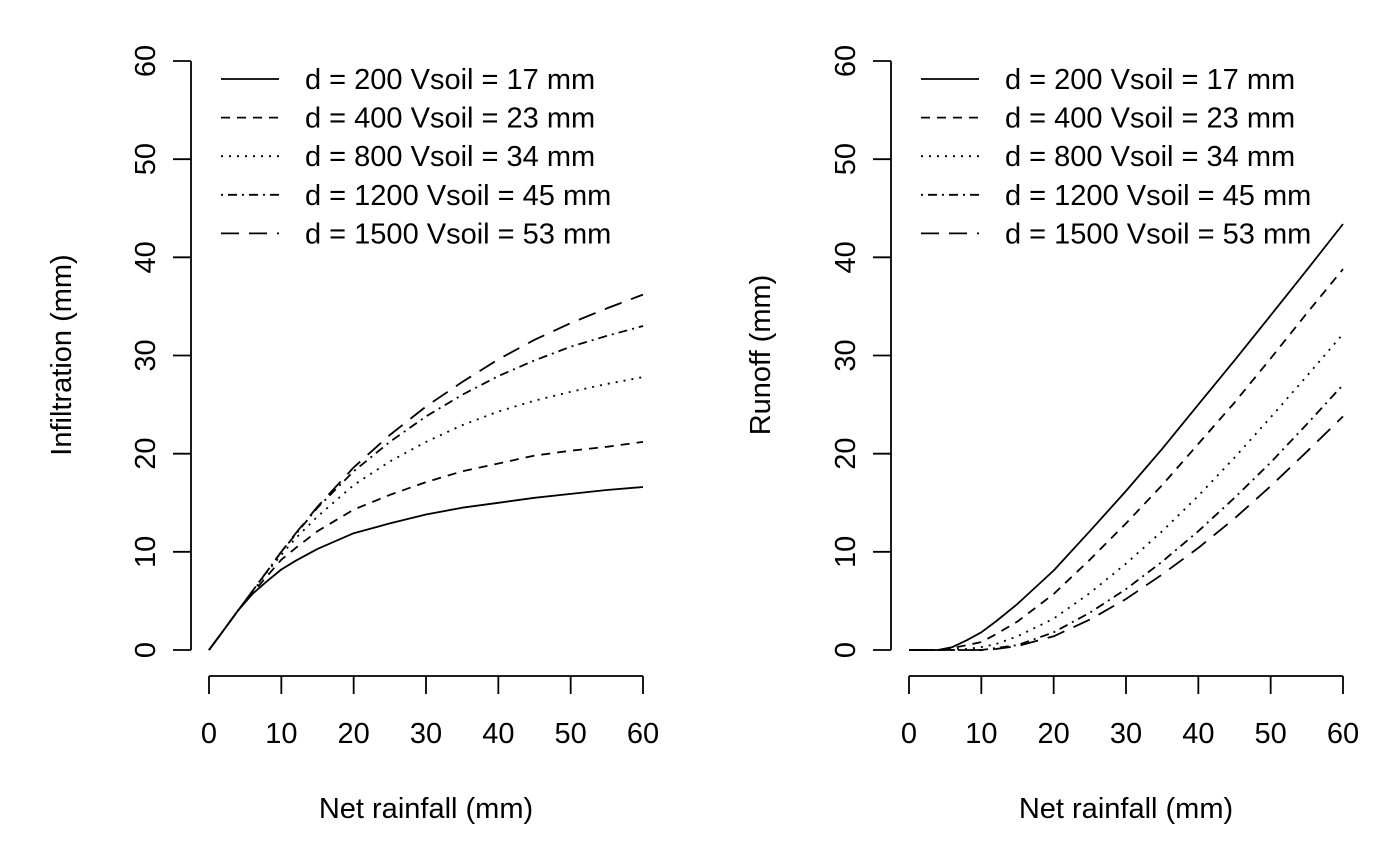  What do you see at coordinates (1271, 734) in the screenshot?
I see `runoff-x-tick-label: 50` at bounding box center [1271, 734].